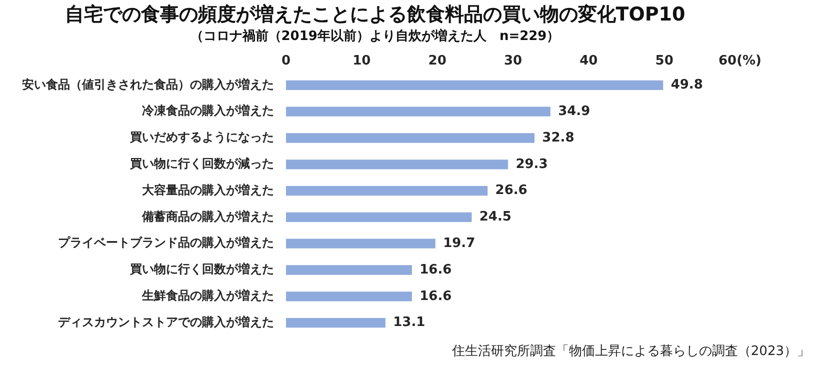 This screenshot has width=840, height=366. Describe the element at coordinates (201, 163) in the screenshot. I see `y-tick-label: 買い物に行く回数が減った` at that location.